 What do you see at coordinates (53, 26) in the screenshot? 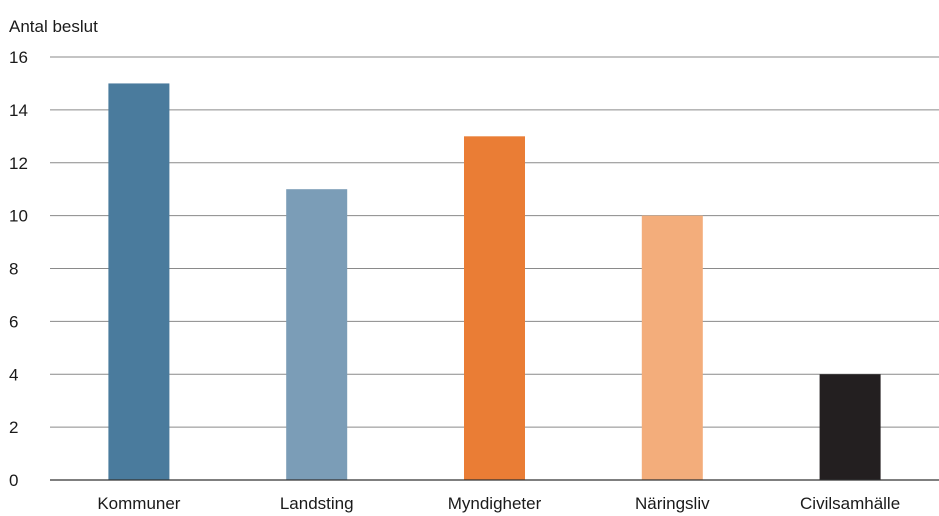
I see `y-axis-label: Antal beslut` at bounding box center [53, 26].